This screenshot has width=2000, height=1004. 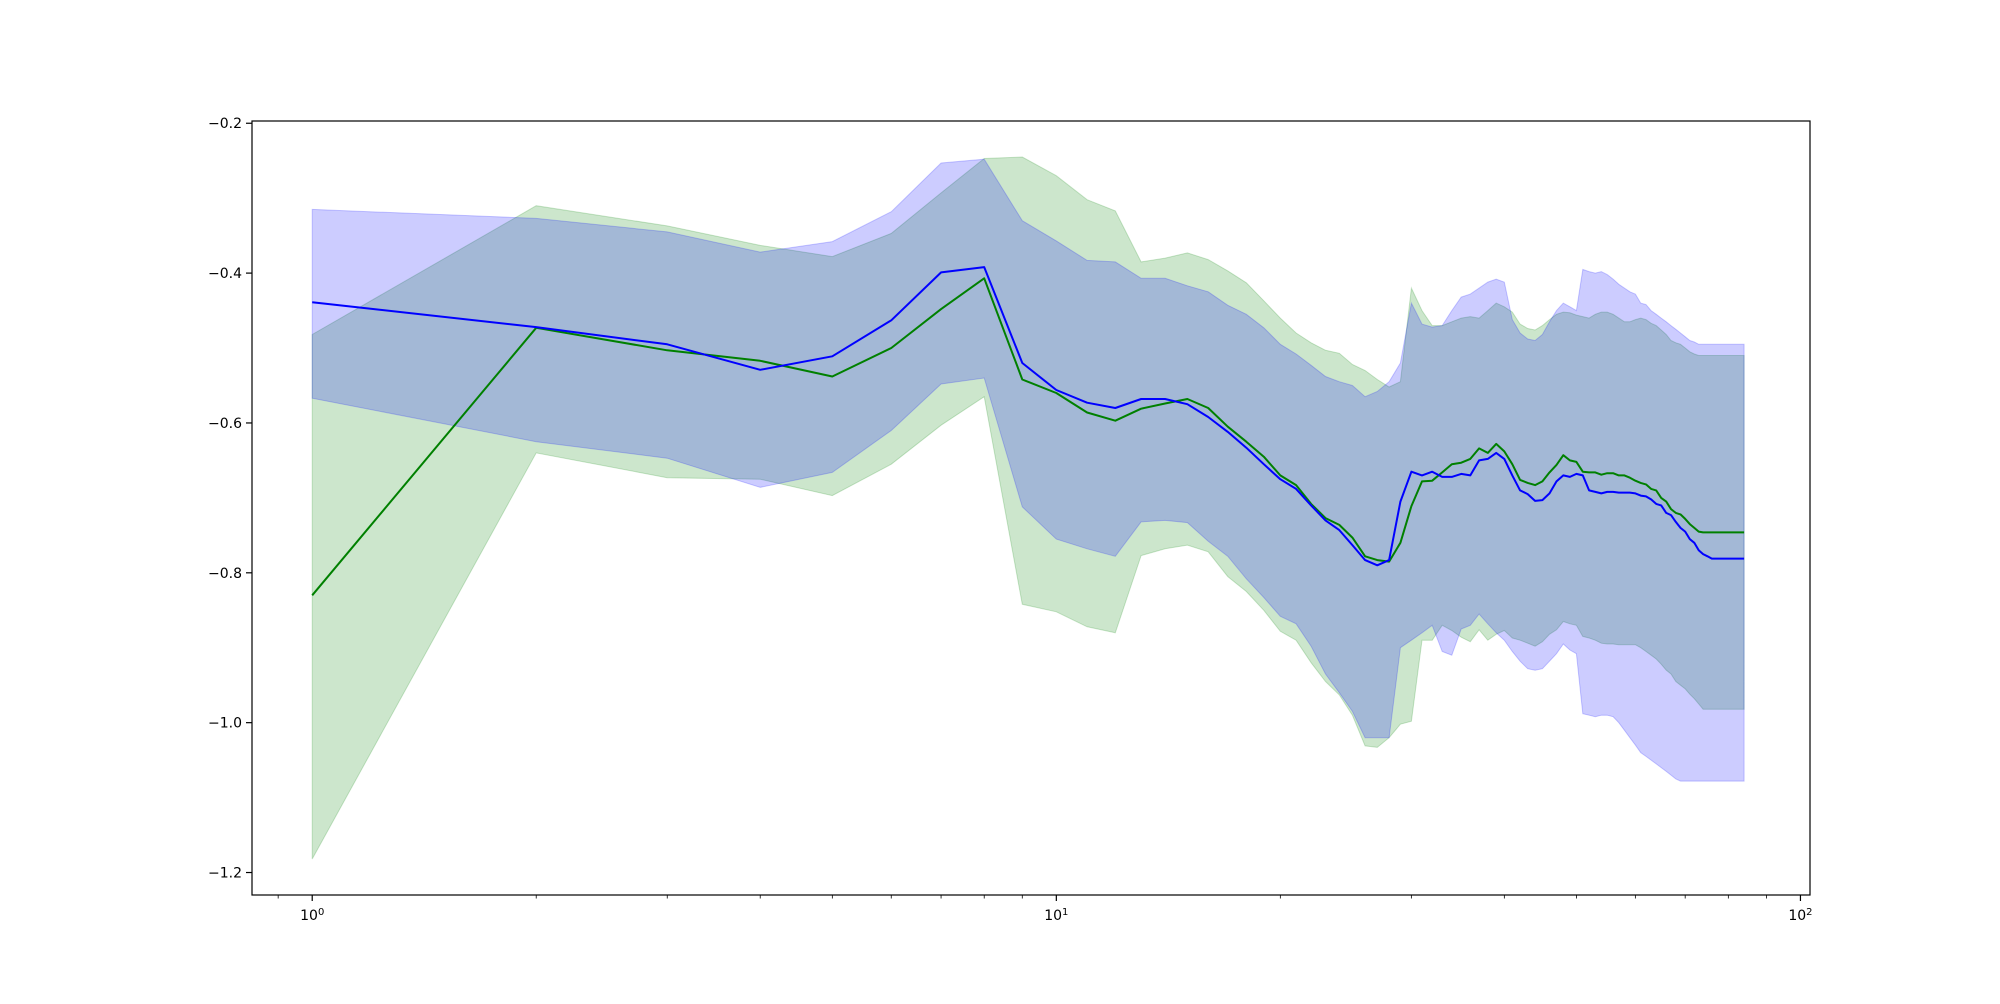 What do you see at coordinates (225, 274) in the screenshot?
I see `y-tick-label: −0.4` at bounding box center [225, 274].